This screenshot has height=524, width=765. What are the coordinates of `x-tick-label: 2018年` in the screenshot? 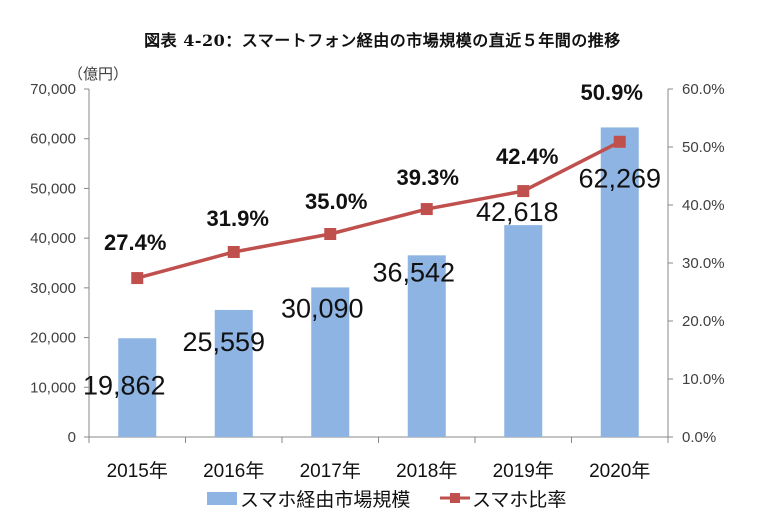 It's located at (426, 471).